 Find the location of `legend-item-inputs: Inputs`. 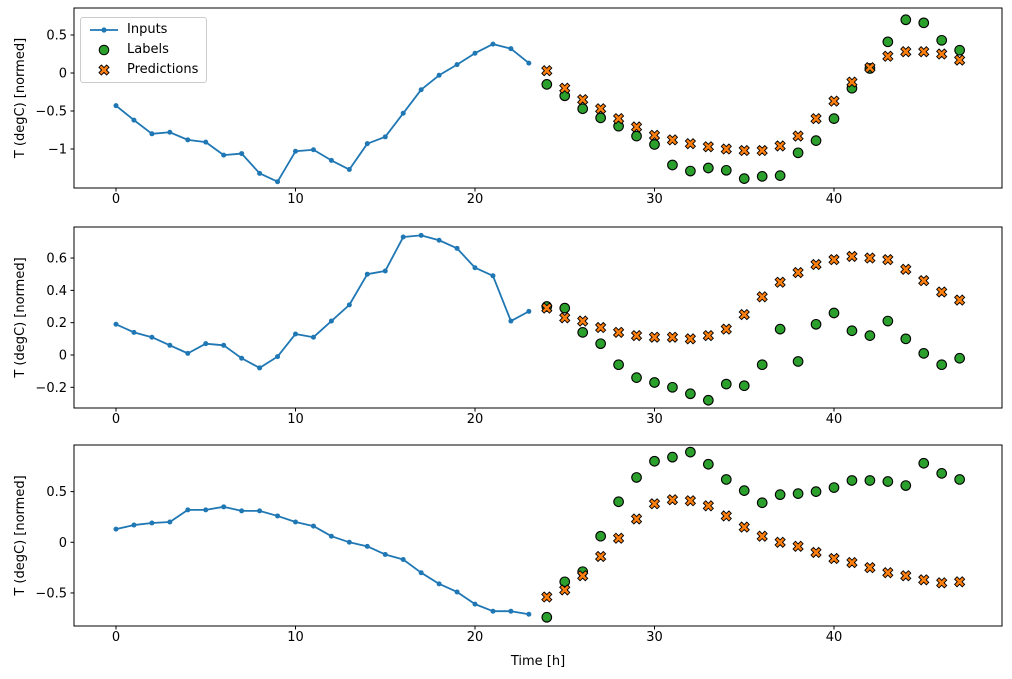

legend-item-inputs: Inputs is located at coordinates (147, 30).